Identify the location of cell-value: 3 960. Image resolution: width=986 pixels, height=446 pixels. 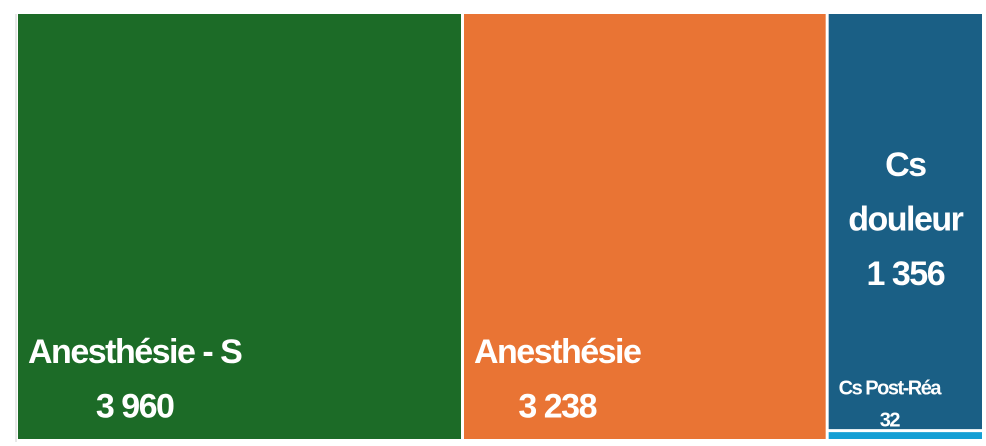
(135, 406).